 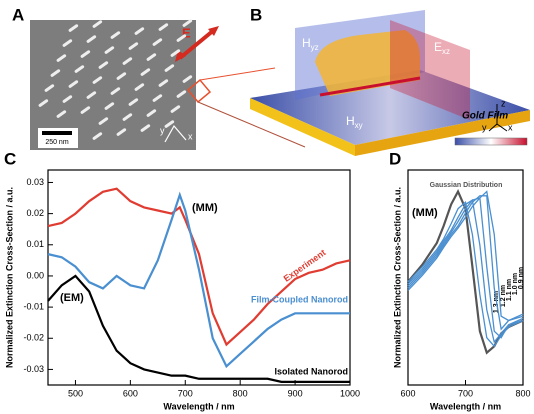 I want to click on y-tick-label: -0.02, so click(x=33, y=338).